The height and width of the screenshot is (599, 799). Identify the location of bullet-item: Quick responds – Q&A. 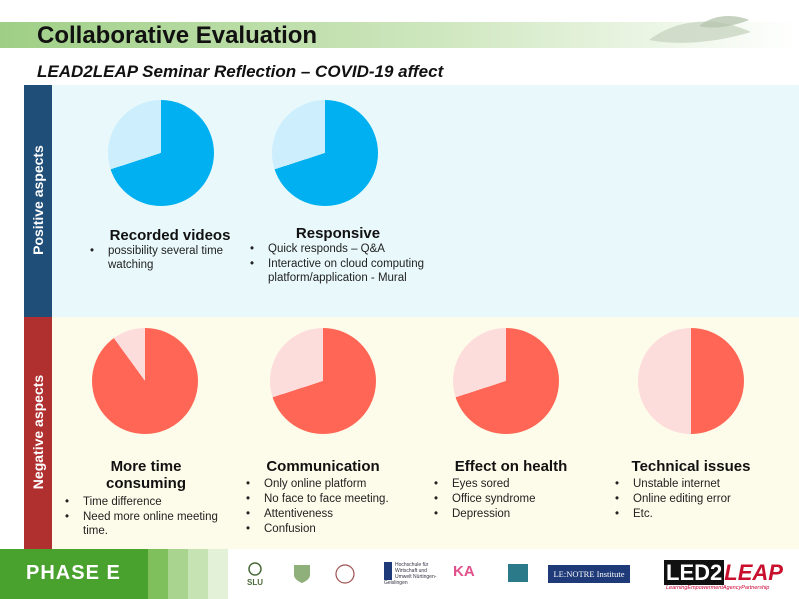
(340, 249).